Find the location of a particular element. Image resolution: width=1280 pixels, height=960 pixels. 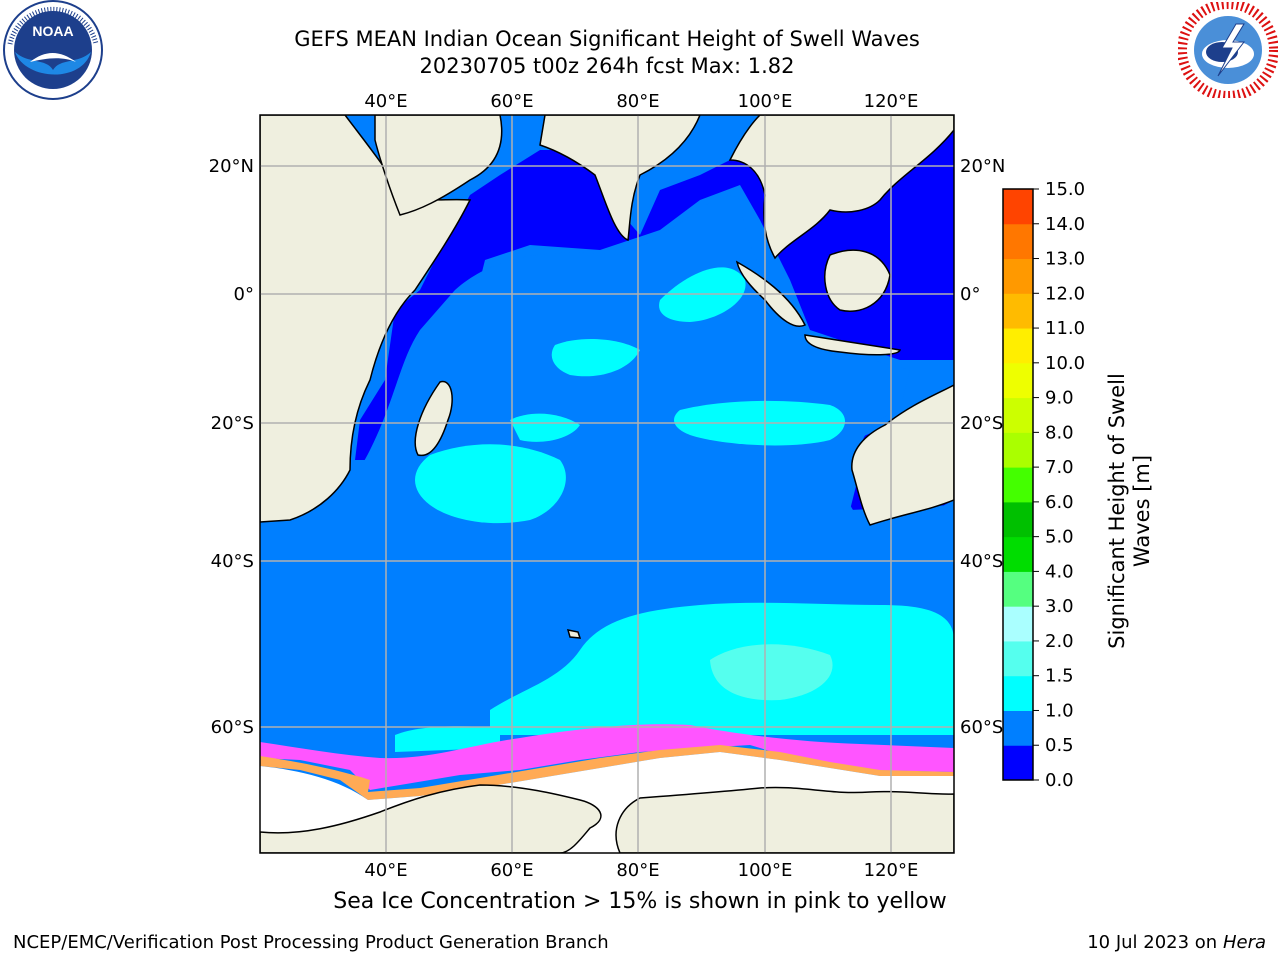

colorbar-tick-label: 1.5 is located at coordinates (1059, 676).